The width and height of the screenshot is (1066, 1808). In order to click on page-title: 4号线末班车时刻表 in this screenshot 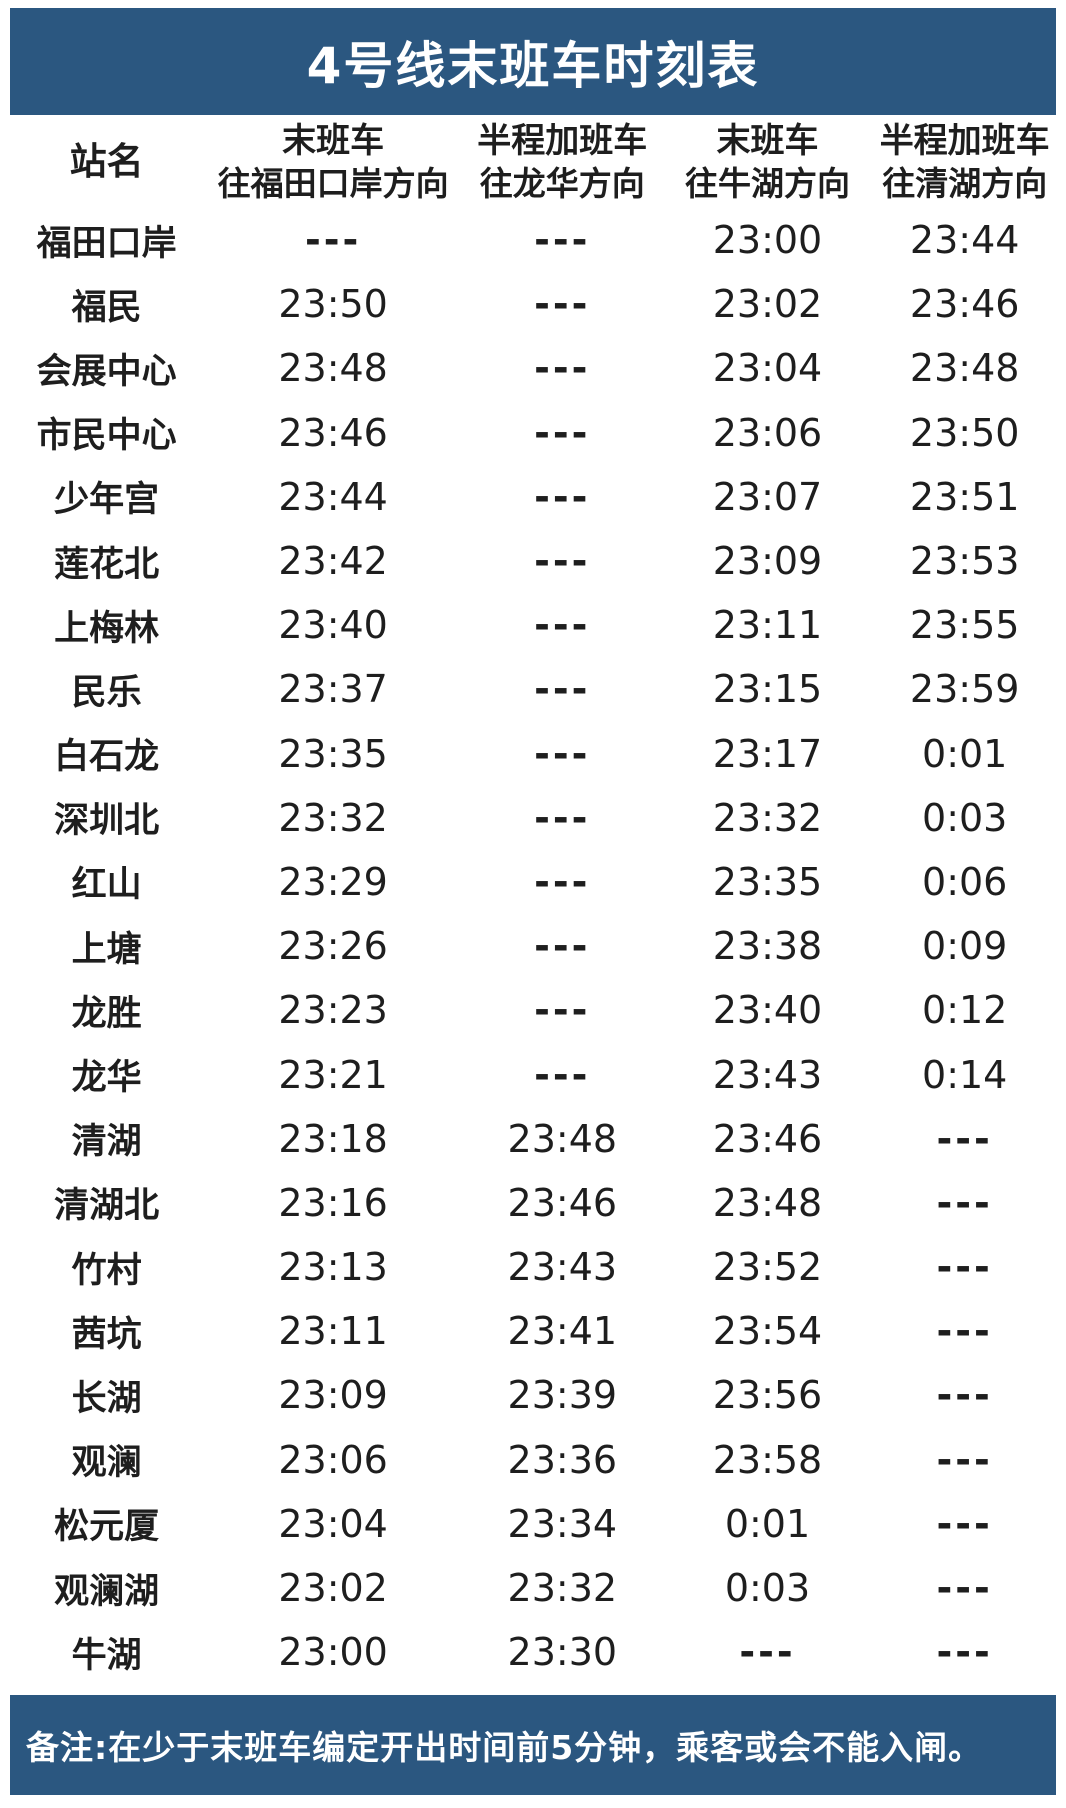, I will do `click(533, 65)`.